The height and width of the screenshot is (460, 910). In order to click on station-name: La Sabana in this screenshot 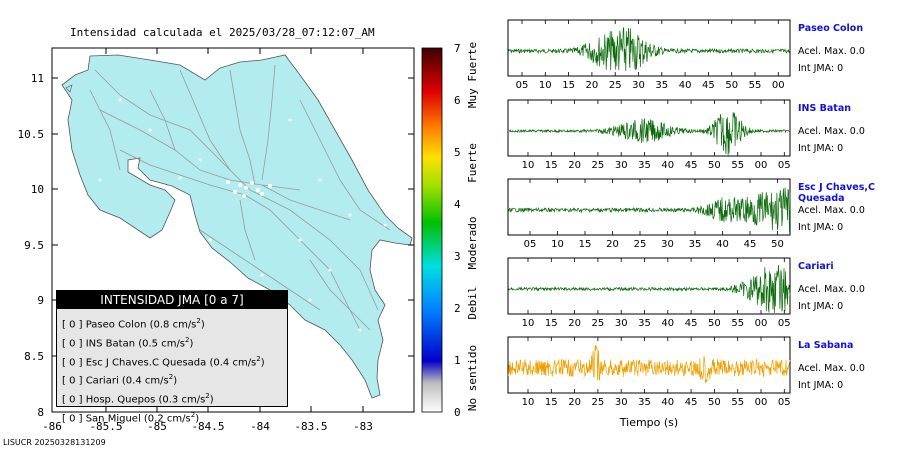, I will do `click(826, 345)`.